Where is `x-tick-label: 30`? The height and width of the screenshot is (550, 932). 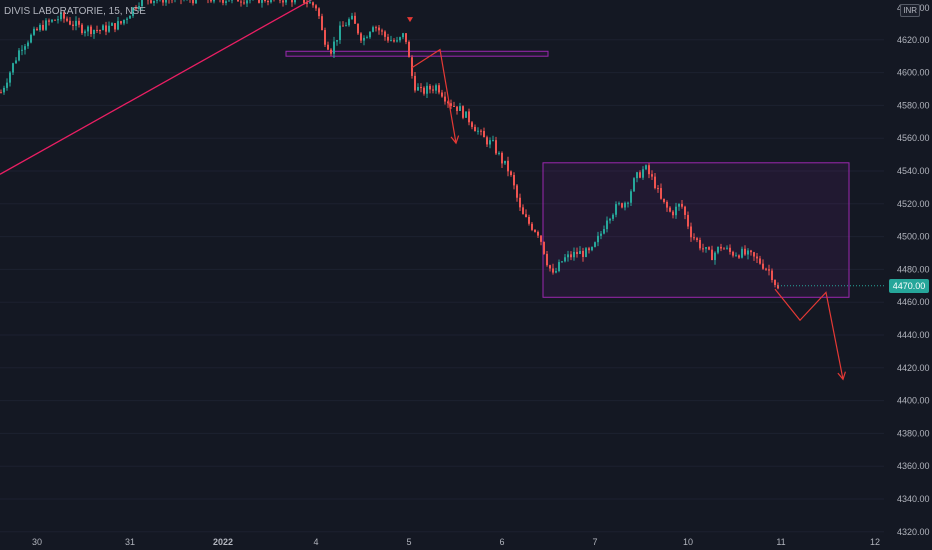
x-tick-label: 30 is located at coordinates (37, 542).